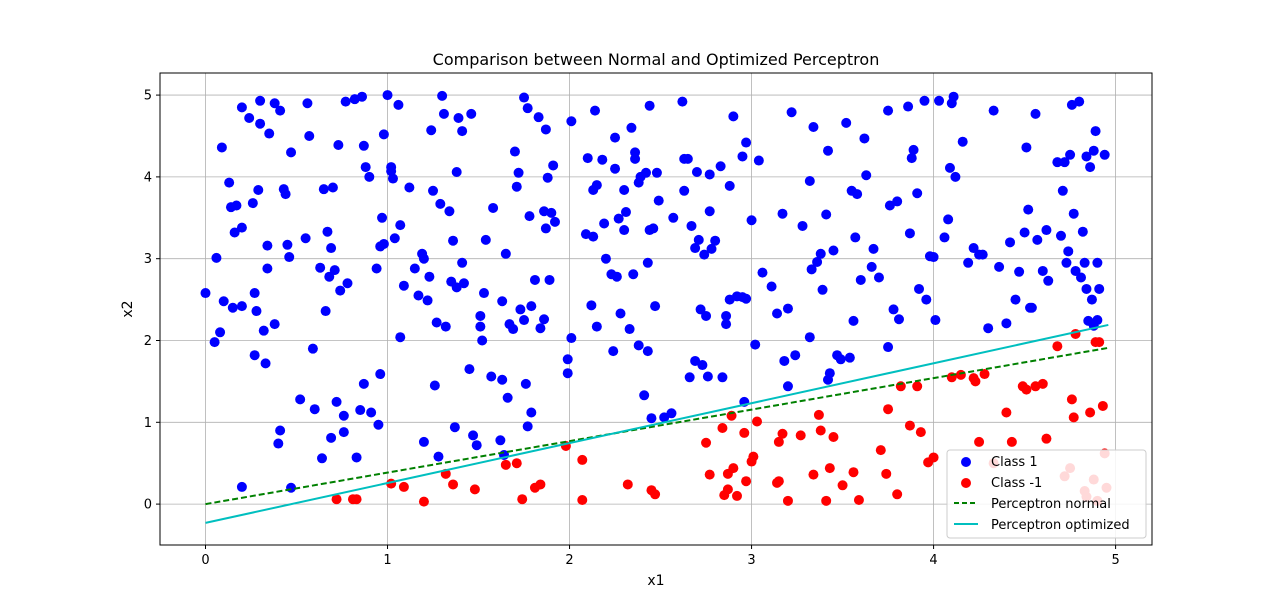 The image size is (1280, 612). What do you see at coordinates (655, 581) in the screenshot?
I see `x-axis-label: x1` at bounding box center [655, 581].